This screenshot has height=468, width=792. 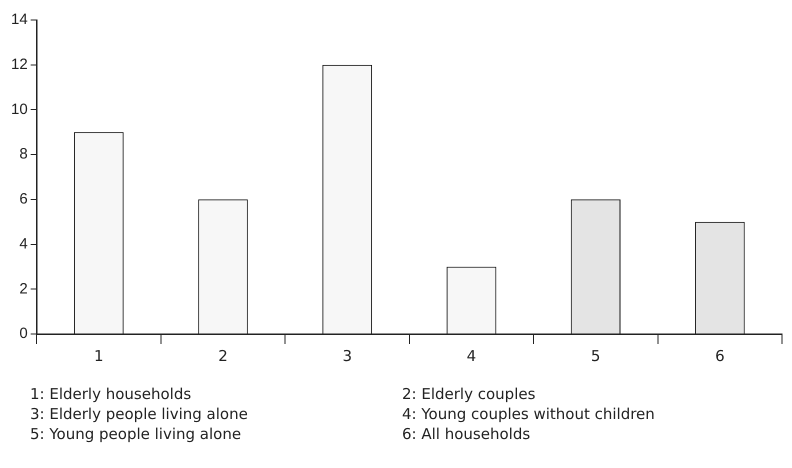 I want to click on text: 3: Elderly people living alone, so click(x=139, y=414).